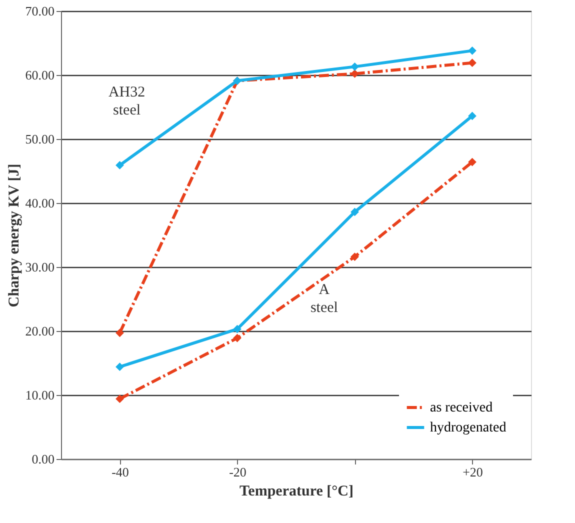  Describe the element at coordinates (461, 408) in the screenshot. I see `legend-label: as received` at that location.